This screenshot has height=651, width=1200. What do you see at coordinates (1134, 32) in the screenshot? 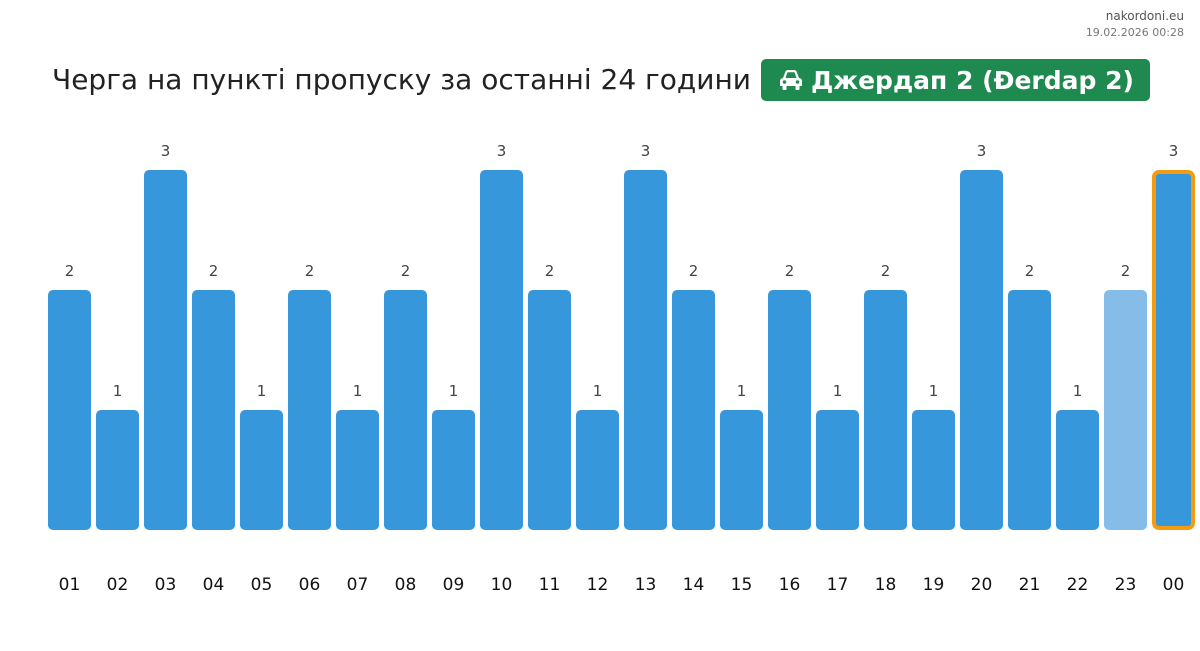
I see `timestamp: 19.02.2026 00:28` at bounding box center [1134, 32].